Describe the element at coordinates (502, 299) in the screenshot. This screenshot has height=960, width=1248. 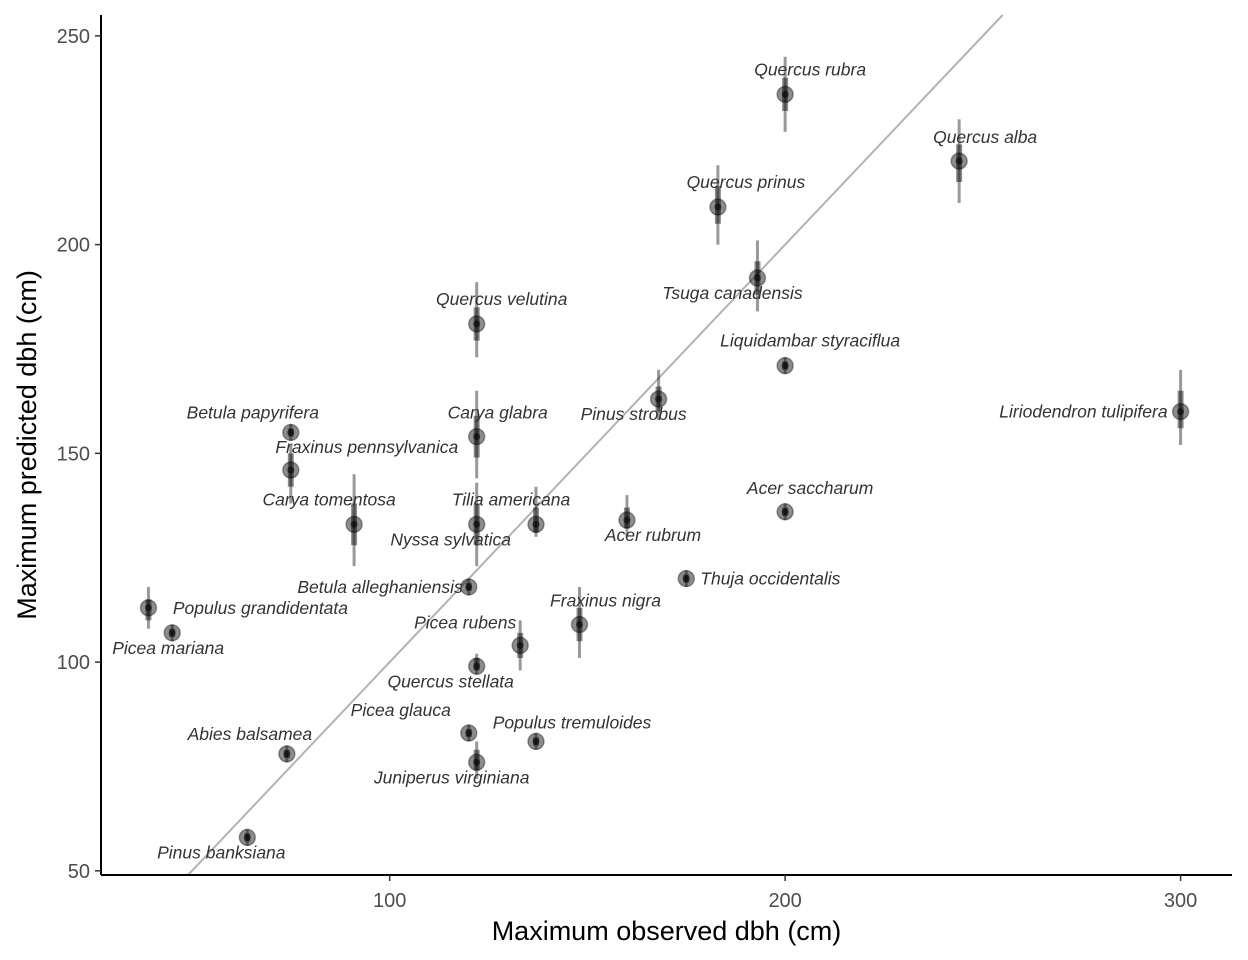
I see `point-label: Quercus velutina` at that location.